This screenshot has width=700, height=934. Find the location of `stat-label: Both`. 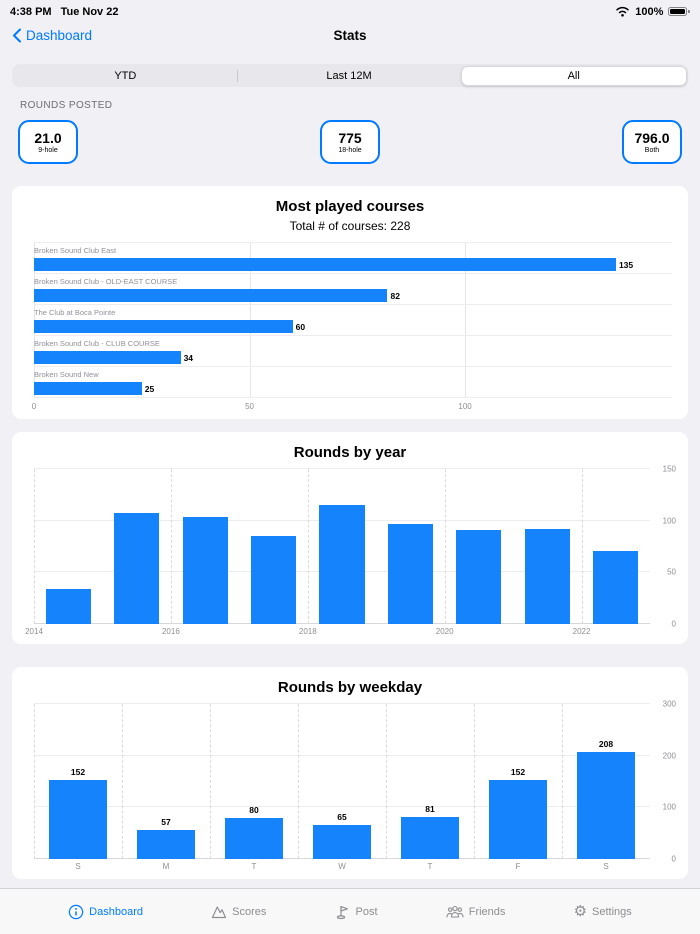

stat-label: Both is located at coordinates (652, 151).